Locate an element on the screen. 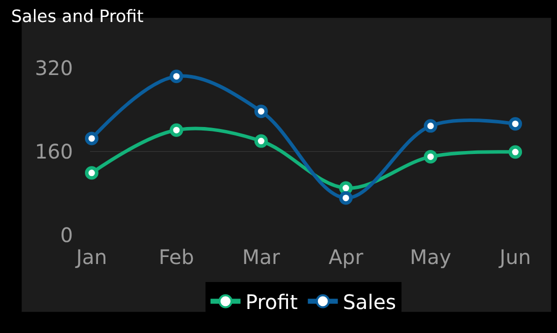 Image resolution: width=557 pixels, height=333 pixels. y-tick-label: 0 is located at coordinates (66, 235).